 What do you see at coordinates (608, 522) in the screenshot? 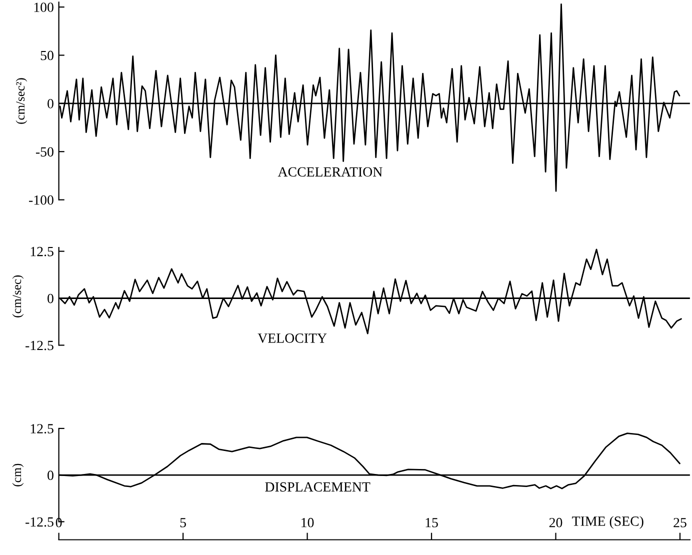
I see `x-axis-title: TIME (SEC)` at bounding box center [608, 522].